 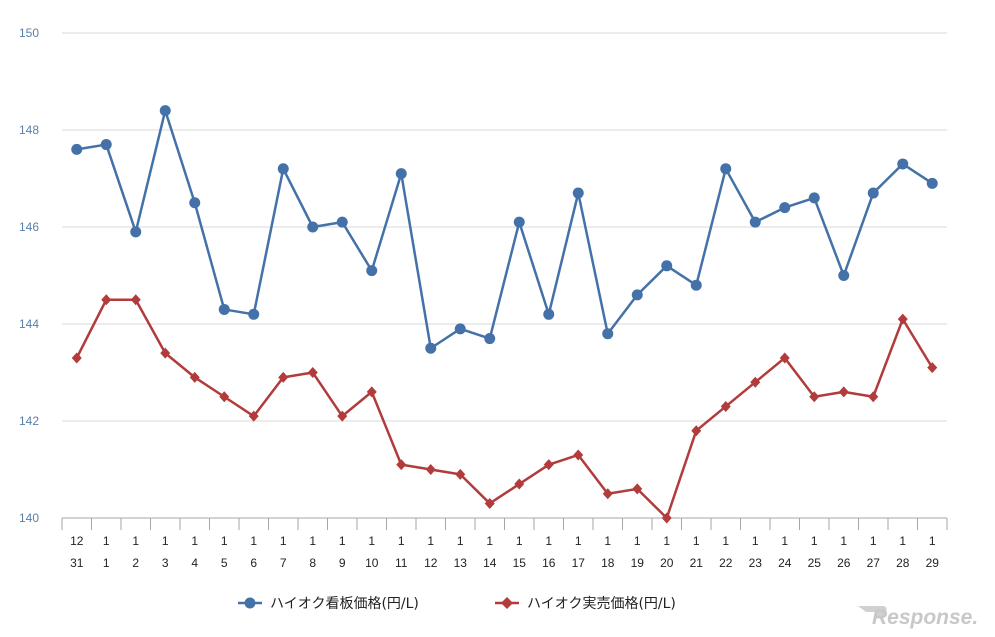 What do you see at coordinates (194, 563) in the screenshot?
I see `x-tick-label-day: 4` at bounding box center [194, 563].